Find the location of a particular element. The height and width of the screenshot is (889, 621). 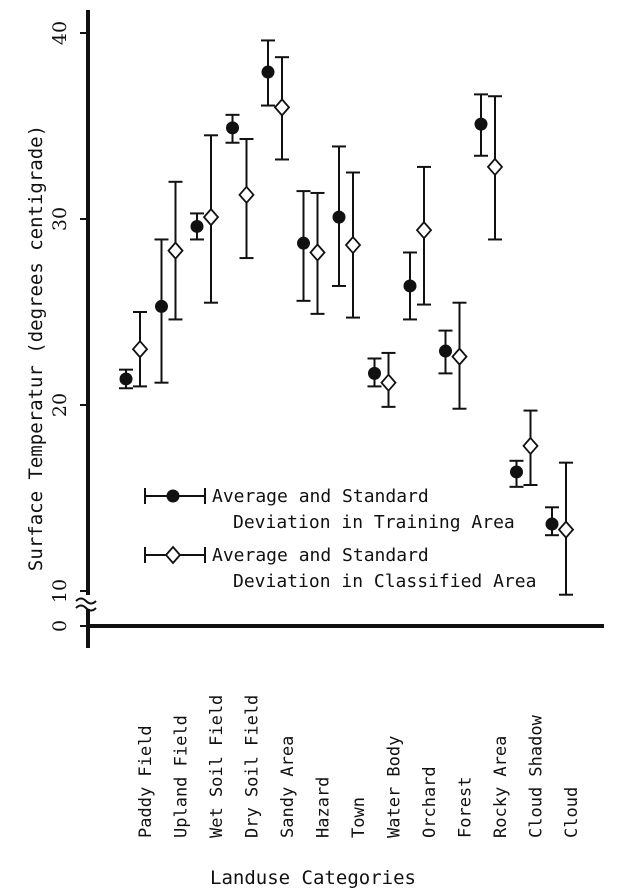

category-label-3: Dry Soil Field is located at coordinates (253, 766).